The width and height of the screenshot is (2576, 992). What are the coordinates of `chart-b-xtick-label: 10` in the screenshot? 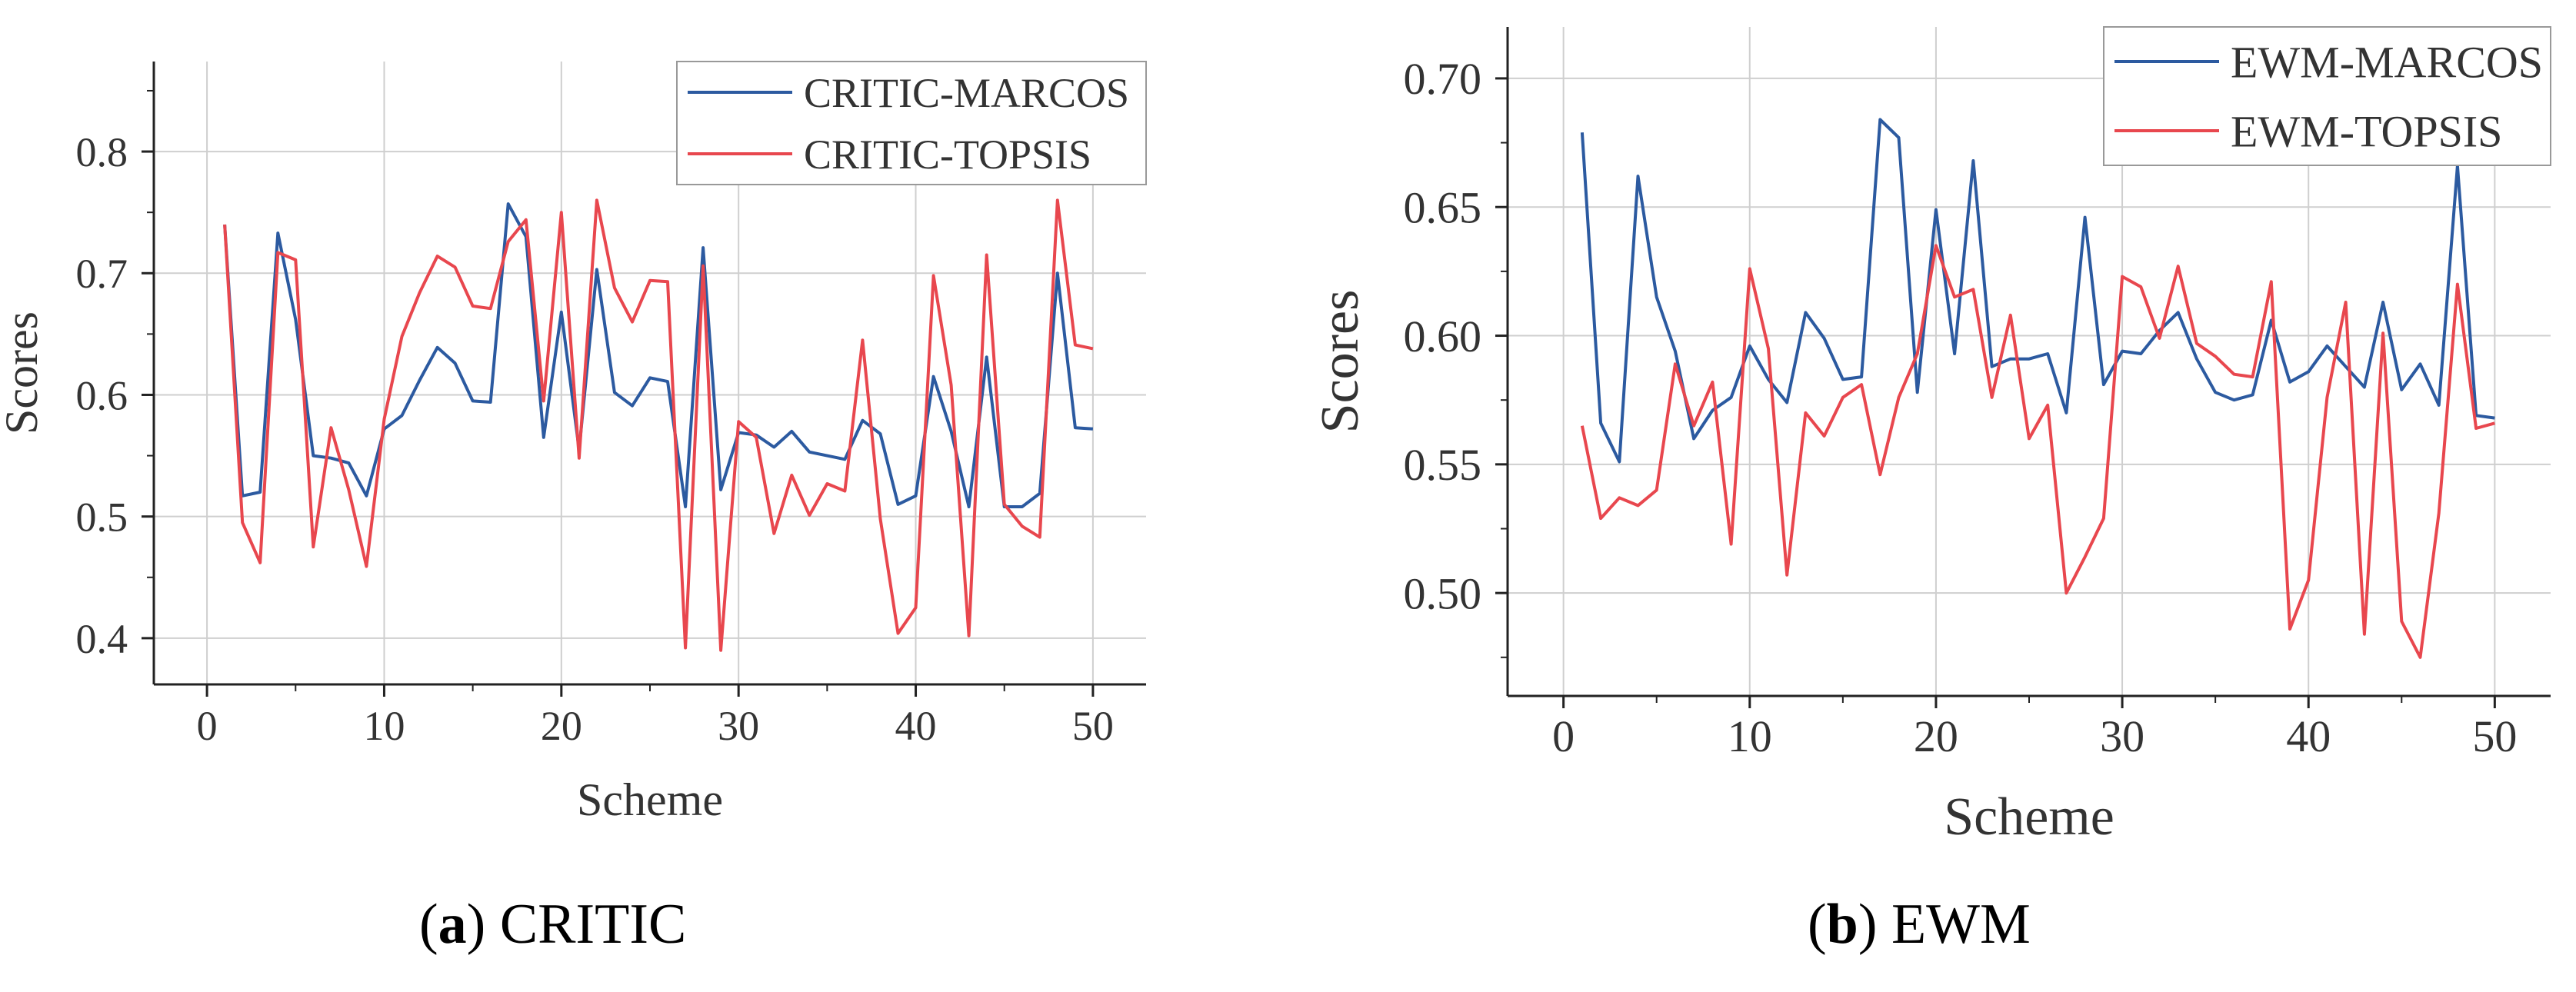 It's located at (1750, 736).